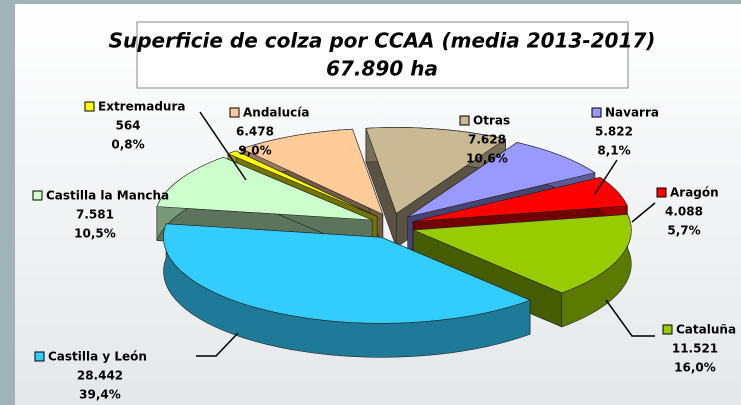 The image size is (741, 405). I want to click on percentage-label: 9,0%, so click(254, 151).